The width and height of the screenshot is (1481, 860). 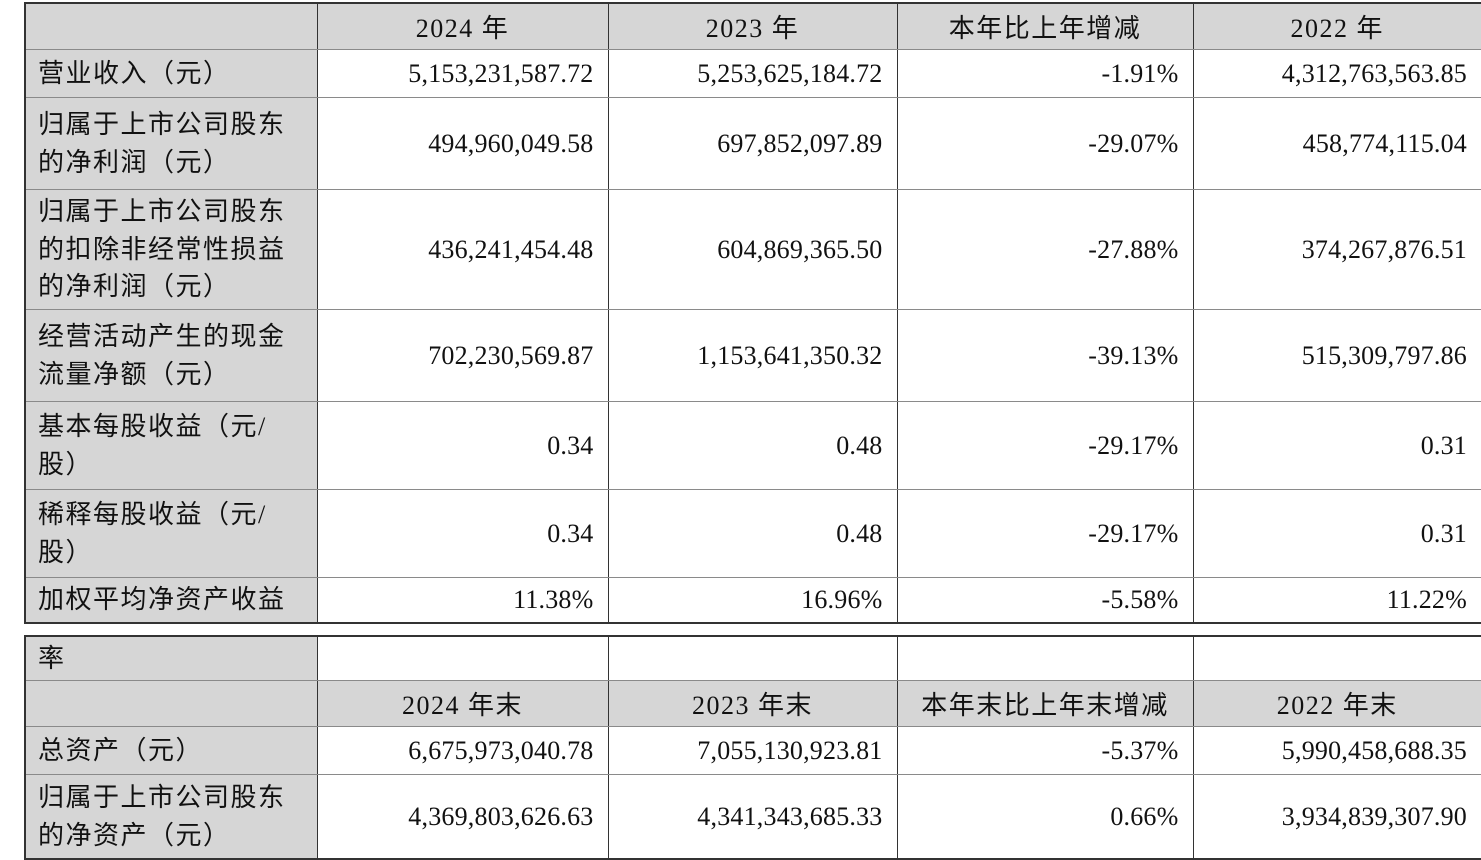 I want to click on cell-value: 7,055,130,923.81, so click(x=752, y=751).